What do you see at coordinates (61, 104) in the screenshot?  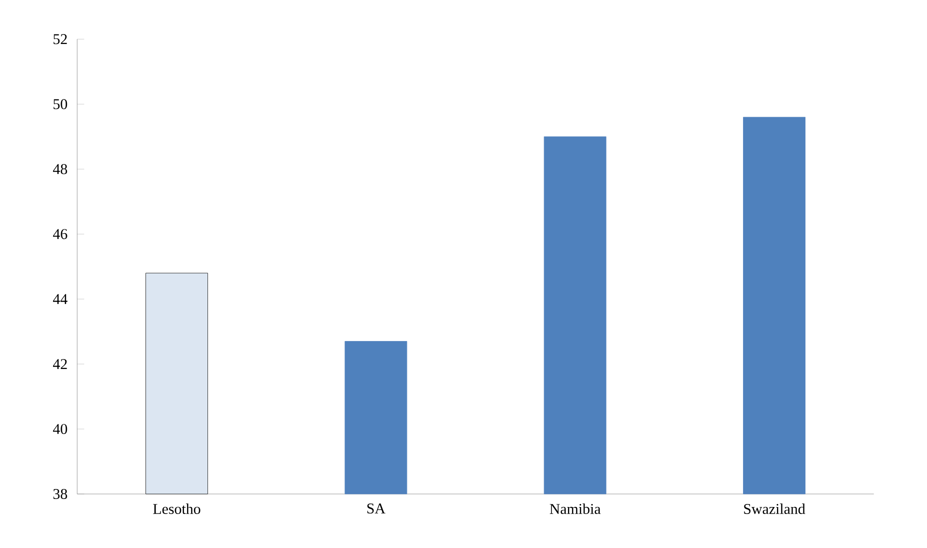 I see `y-tick-label: 50` at bounding box center [61, 104].